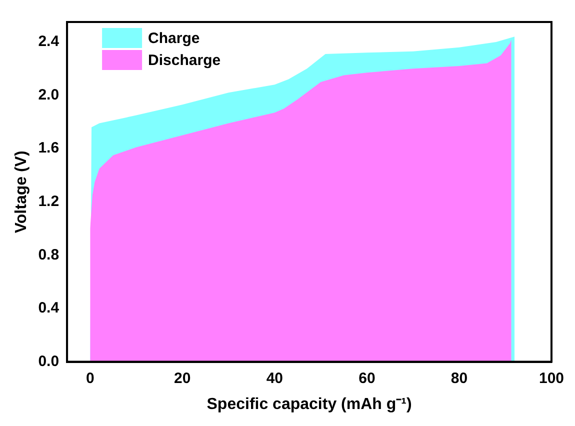 This screenshot has height=426, width=575. I want to click on x-tick-label: 40, so click(275, 378).